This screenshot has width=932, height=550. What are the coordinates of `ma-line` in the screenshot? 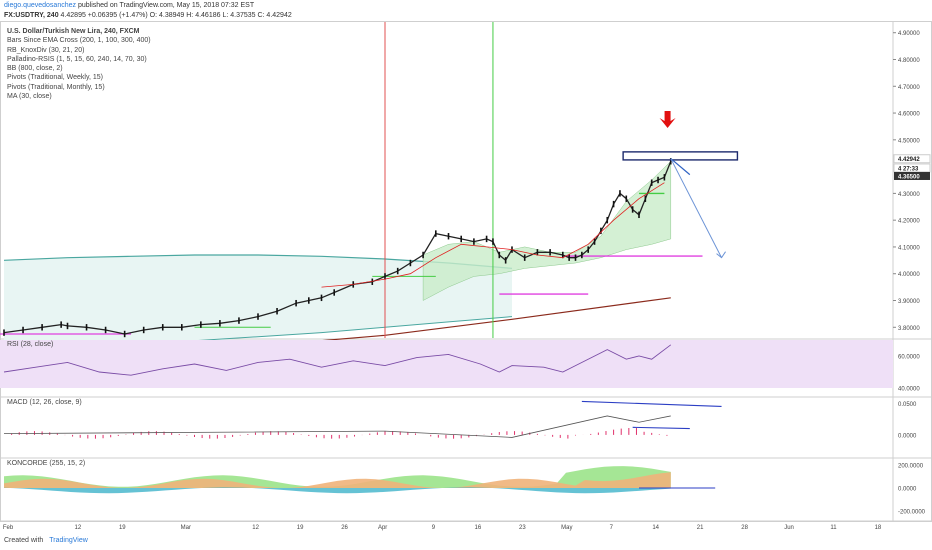 It's located at (493, 235).